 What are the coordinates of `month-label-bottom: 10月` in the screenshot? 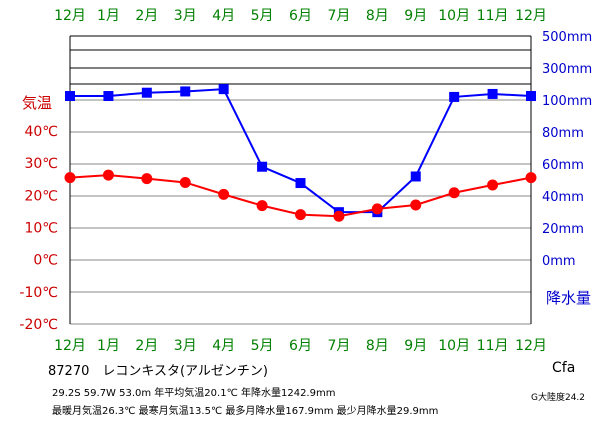 It's located at (454, 346).